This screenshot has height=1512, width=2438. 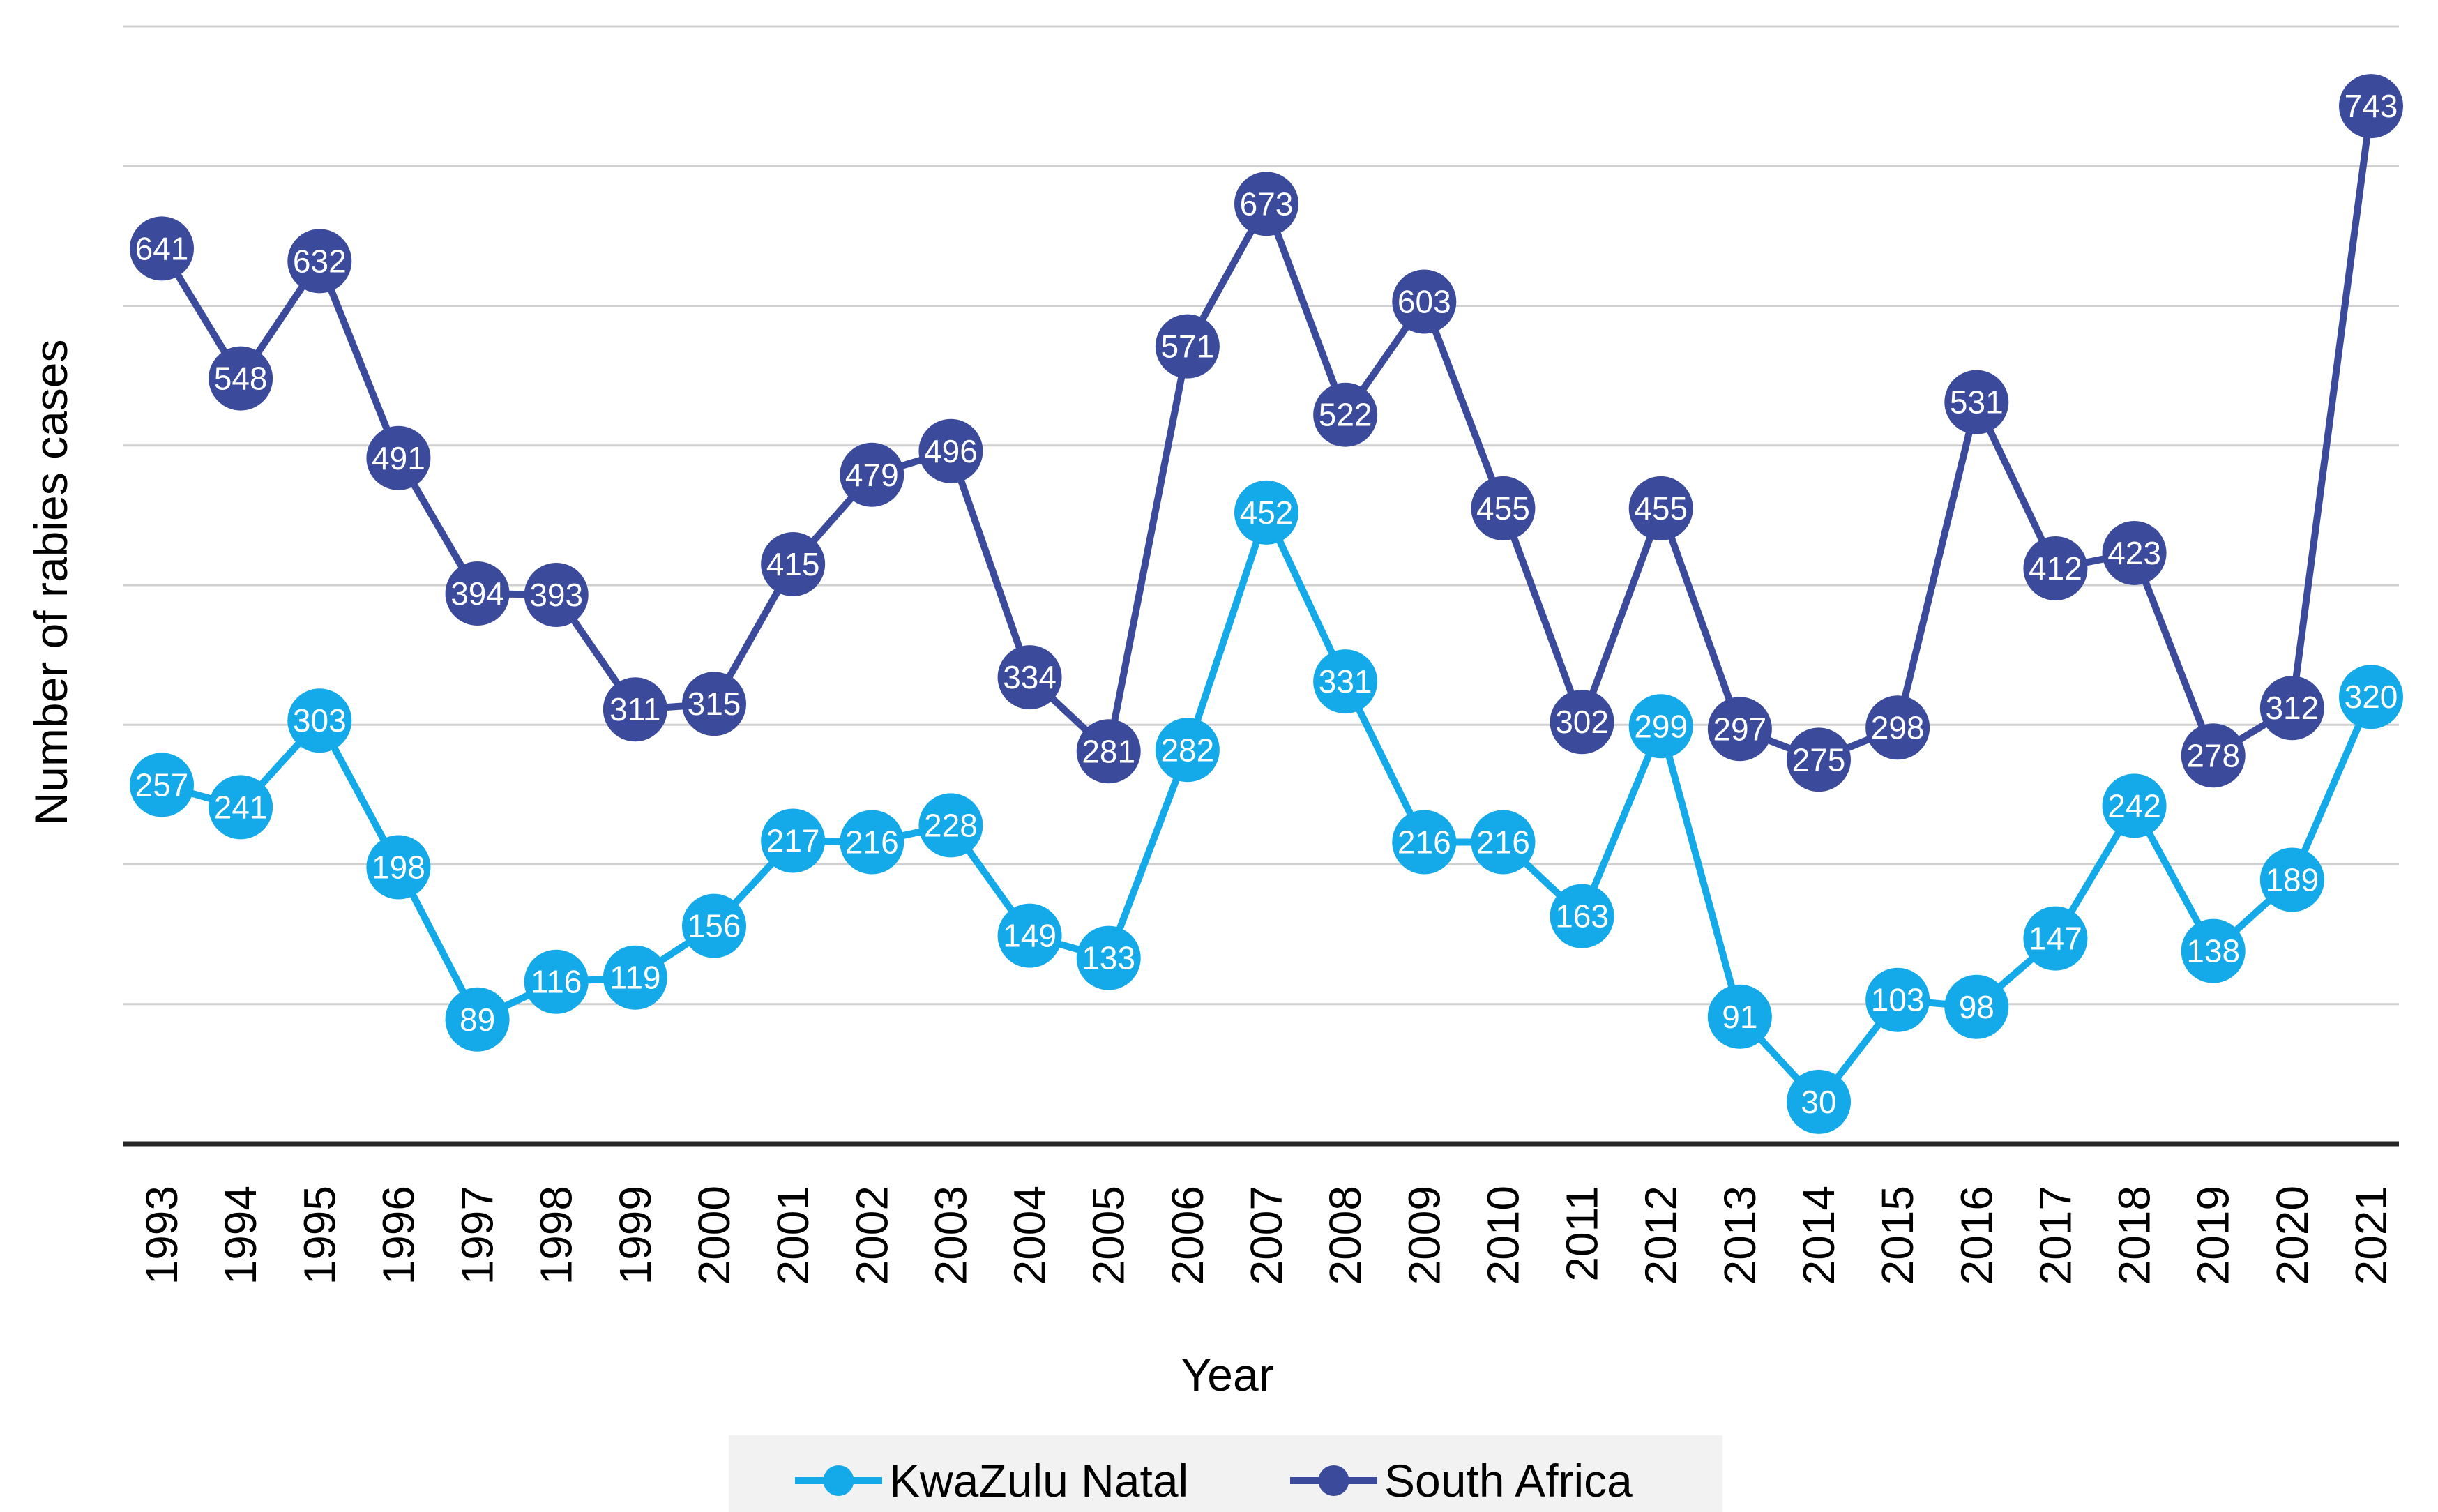 I want to click on point-south-africa-2012, so click(x=1660, y=508).